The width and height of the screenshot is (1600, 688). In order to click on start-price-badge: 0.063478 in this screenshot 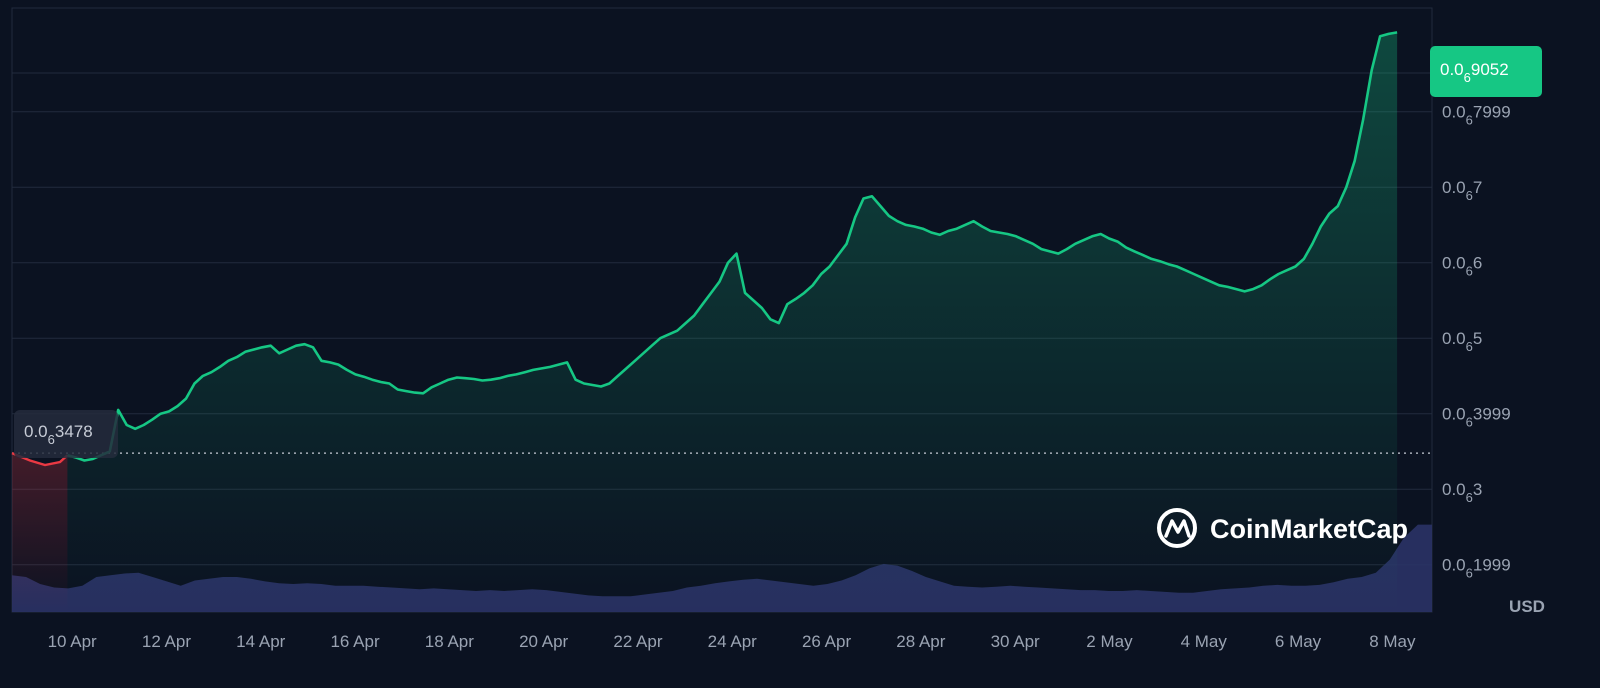, I will do `click(66, 434)`.